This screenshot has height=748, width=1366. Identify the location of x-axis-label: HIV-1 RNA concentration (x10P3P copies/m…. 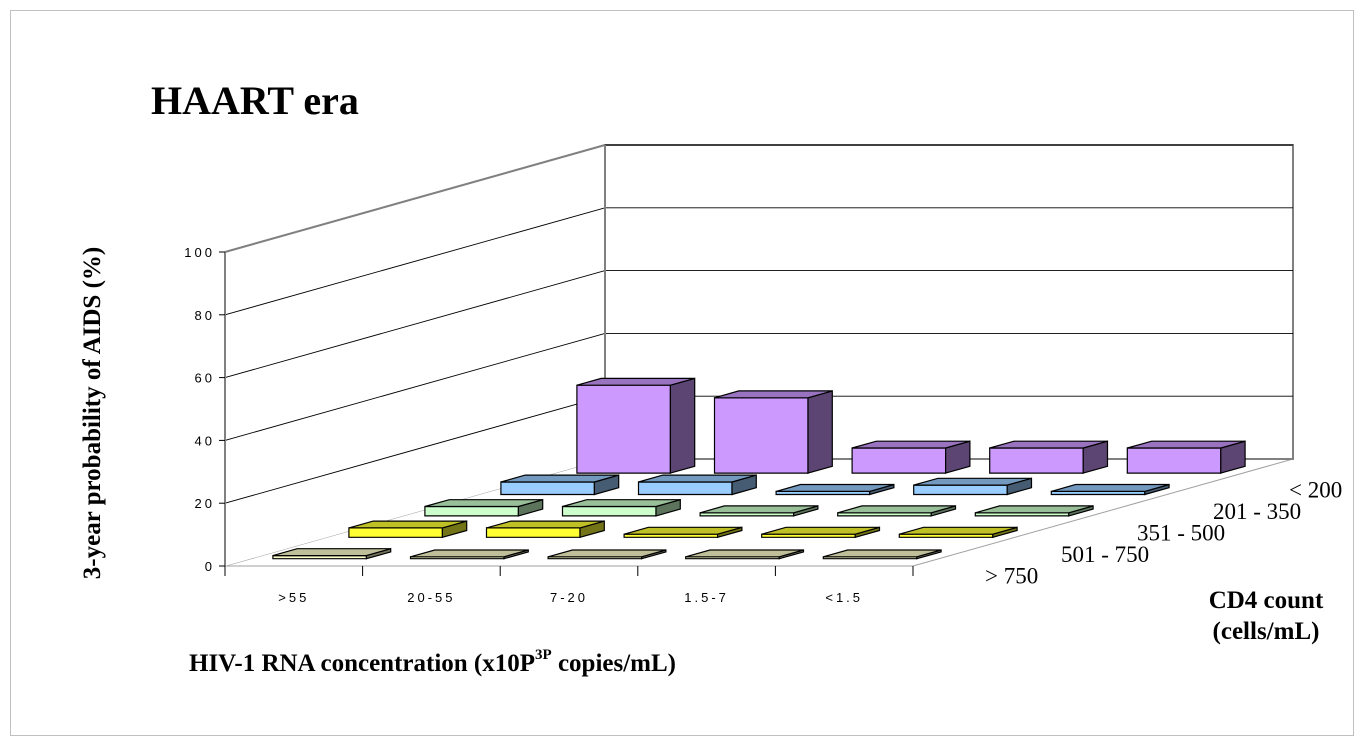
(432, 662).